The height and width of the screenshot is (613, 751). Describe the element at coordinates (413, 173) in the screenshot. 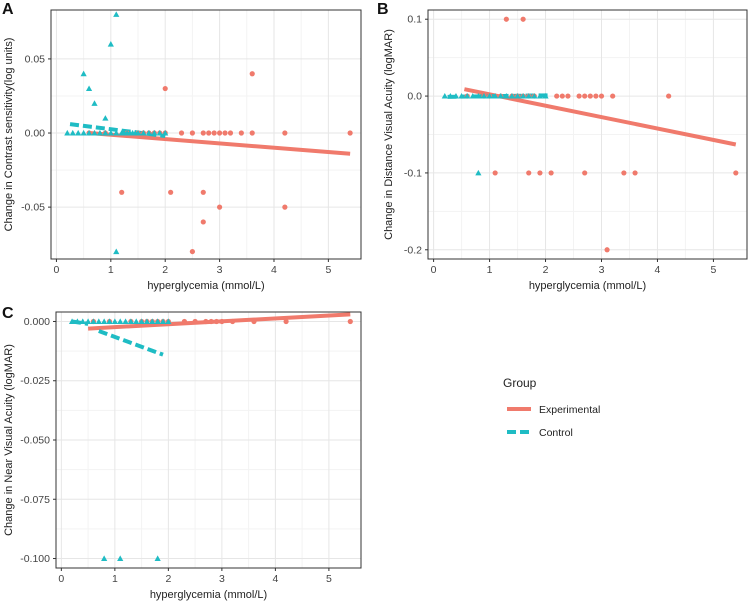

I see `y-tick-label: -0.1` at that location.